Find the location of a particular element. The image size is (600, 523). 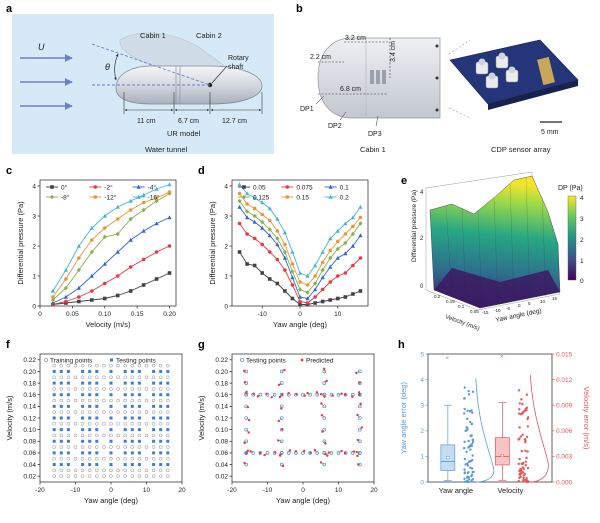

y-tick-label: 0.22 is located at coordinates (221, 360).